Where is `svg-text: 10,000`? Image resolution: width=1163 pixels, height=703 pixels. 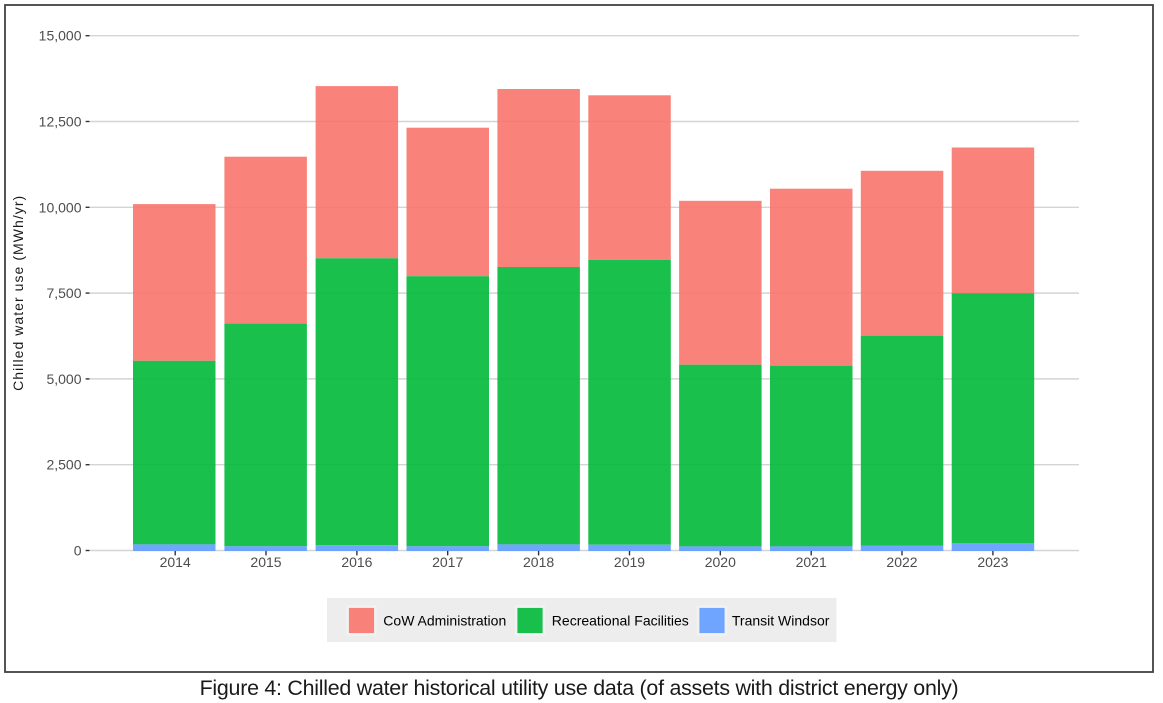 svg-text: 10,000 is located at coordinates (60, 207).